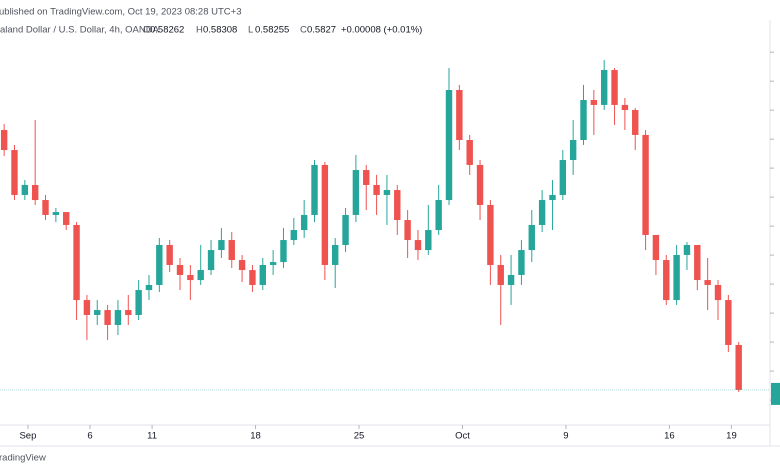 Image resolution: width=780 pixels, height=470 pixels. Describe the element at coordinates (146, 30) in the screenshot. I see `legend-key: O` at that location.